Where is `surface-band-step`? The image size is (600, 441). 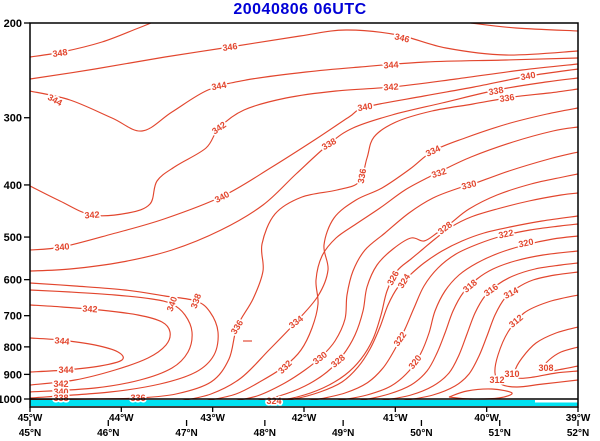 surface-band-step is located at coordinates (556, 401).